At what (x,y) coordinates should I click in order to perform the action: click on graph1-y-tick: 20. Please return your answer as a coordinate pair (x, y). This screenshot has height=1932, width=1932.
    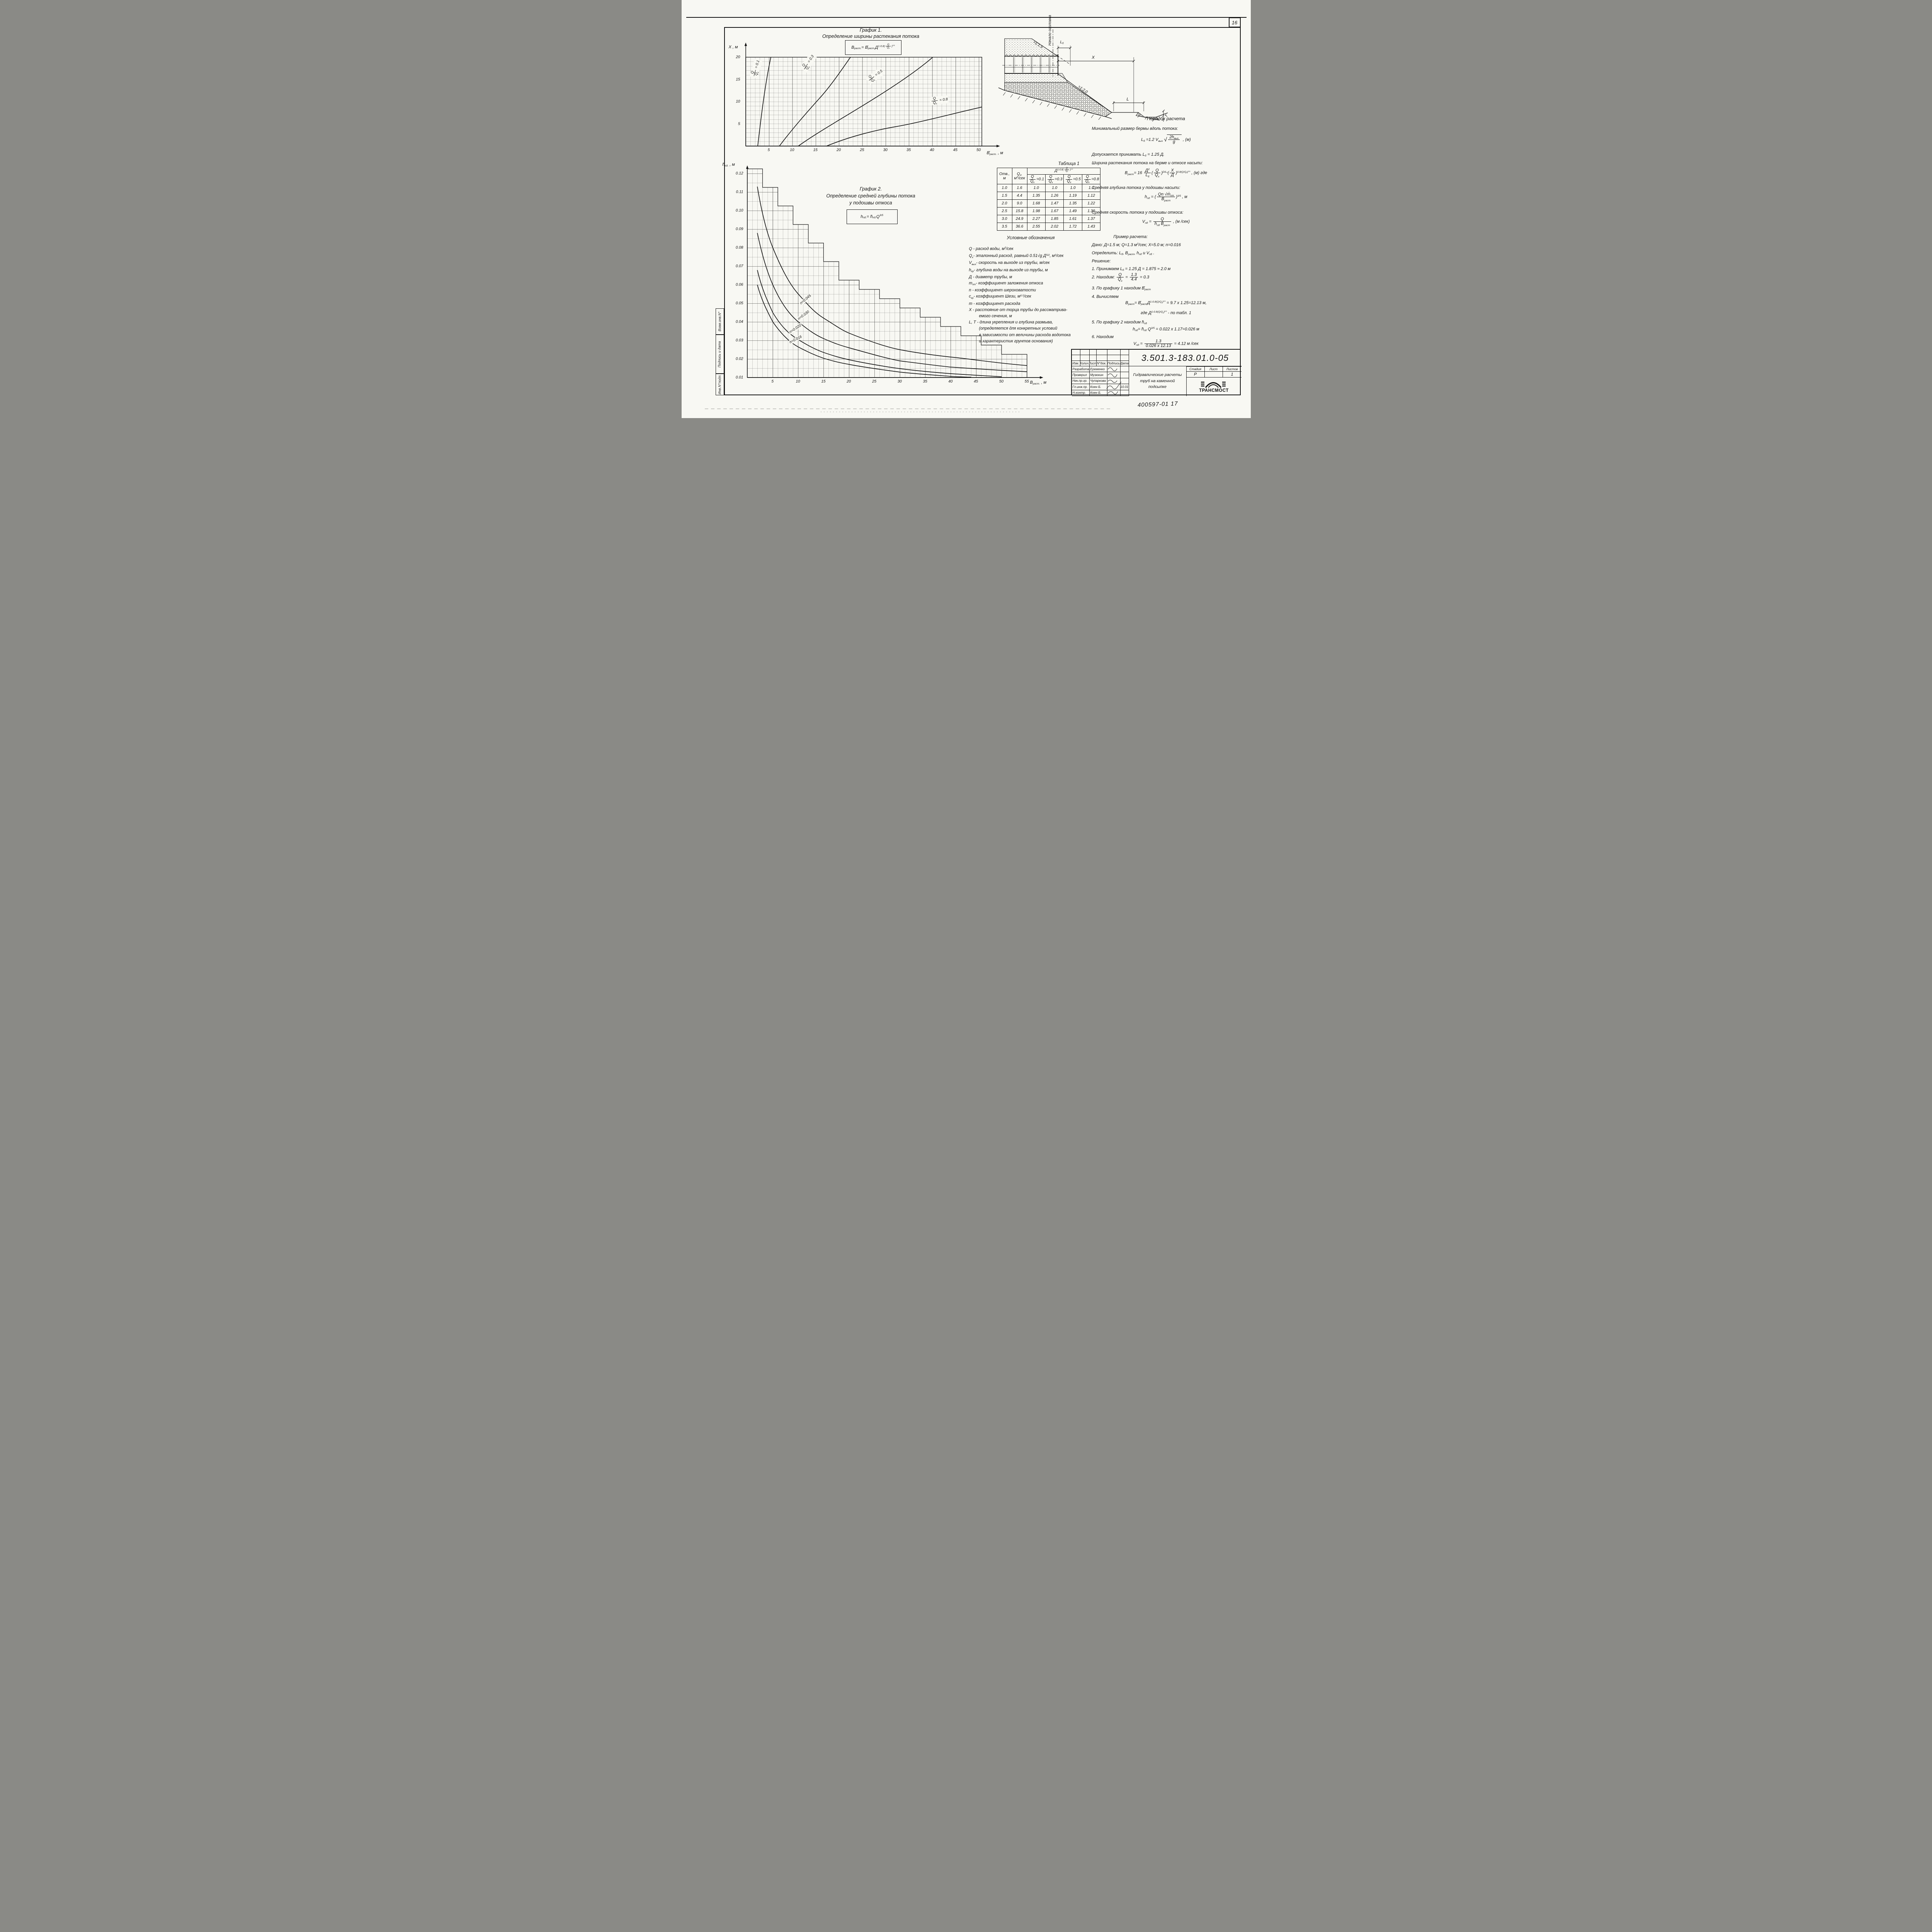
    Looking at the image, I should click on (738, 58).